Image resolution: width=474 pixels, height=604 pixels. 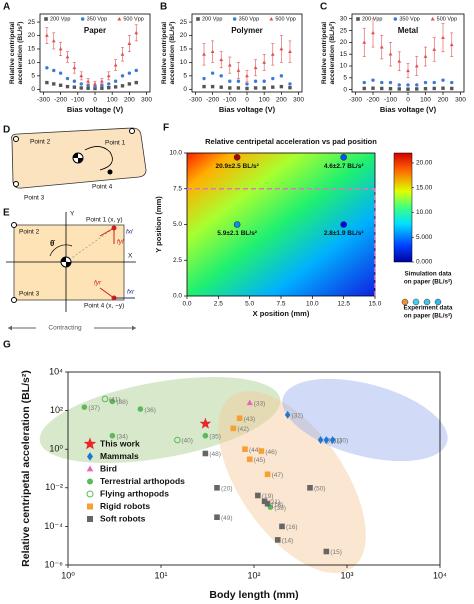 I want to click on point-marker, so click(x=110, y=172).